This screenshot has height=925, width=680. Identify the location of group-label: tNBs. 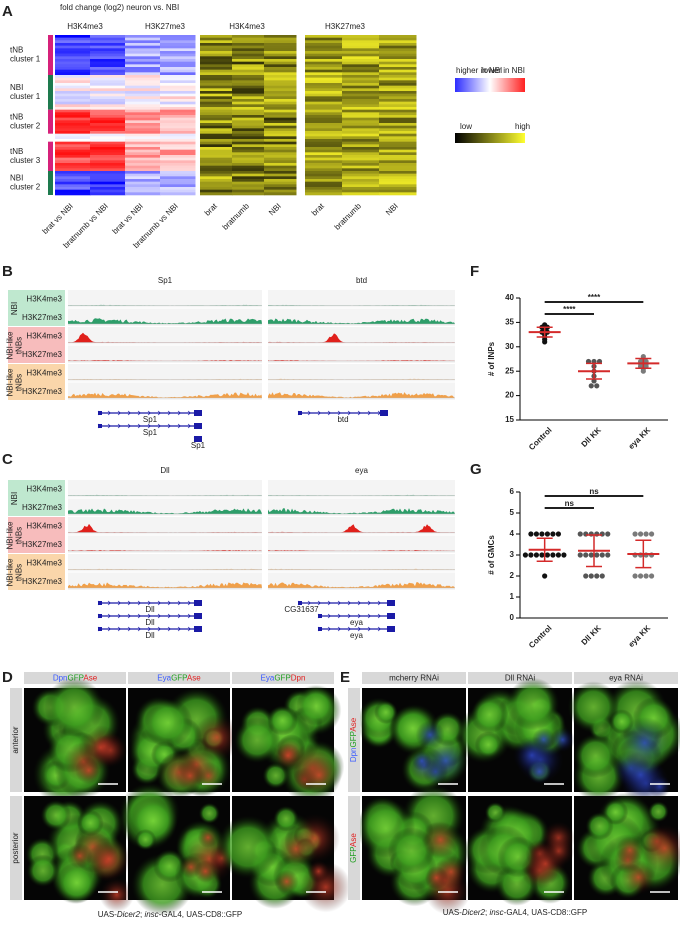
(19, 572).